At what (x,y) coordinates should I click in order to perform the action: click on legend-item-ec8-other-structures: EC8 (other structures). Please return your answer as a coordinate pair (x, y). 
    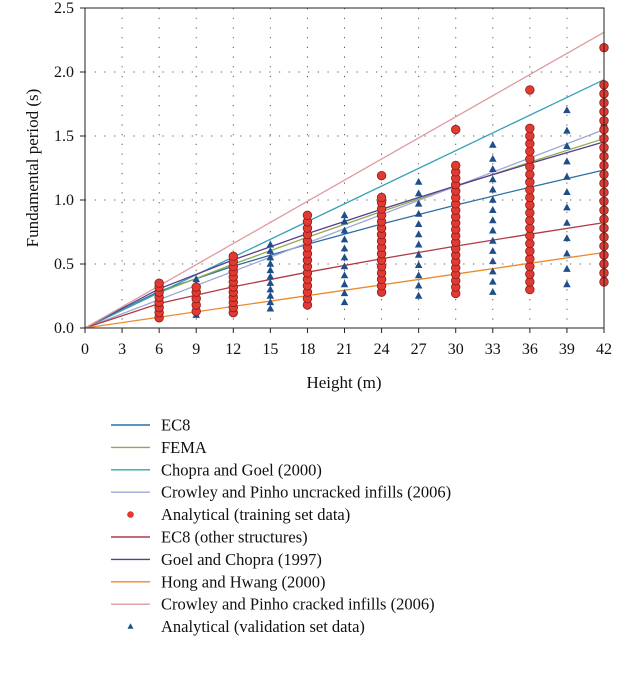
    Looking at the image, I should click on (209, 537).